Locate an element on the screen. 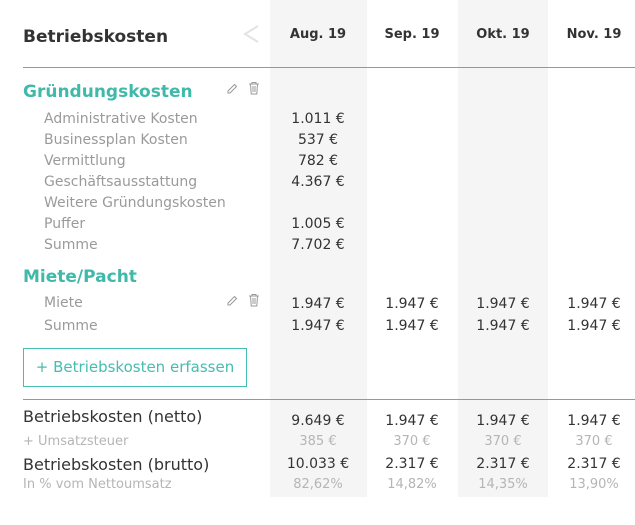 This screenshot has width=635, height=525. total-value: 14,35% is located at coordinates (503, 484).